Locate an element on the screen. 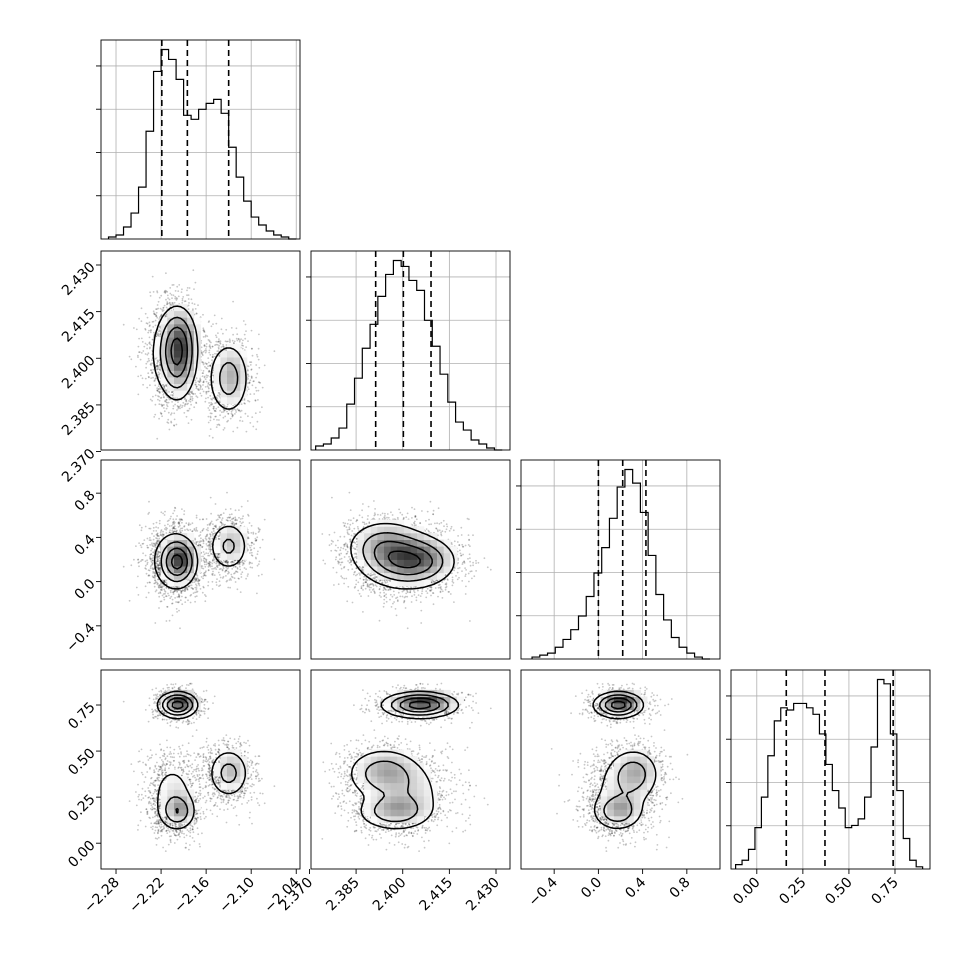 Image resolution: width=970 pixels, height=970 pixels. histogram-step is located at coordinates (409, 355).